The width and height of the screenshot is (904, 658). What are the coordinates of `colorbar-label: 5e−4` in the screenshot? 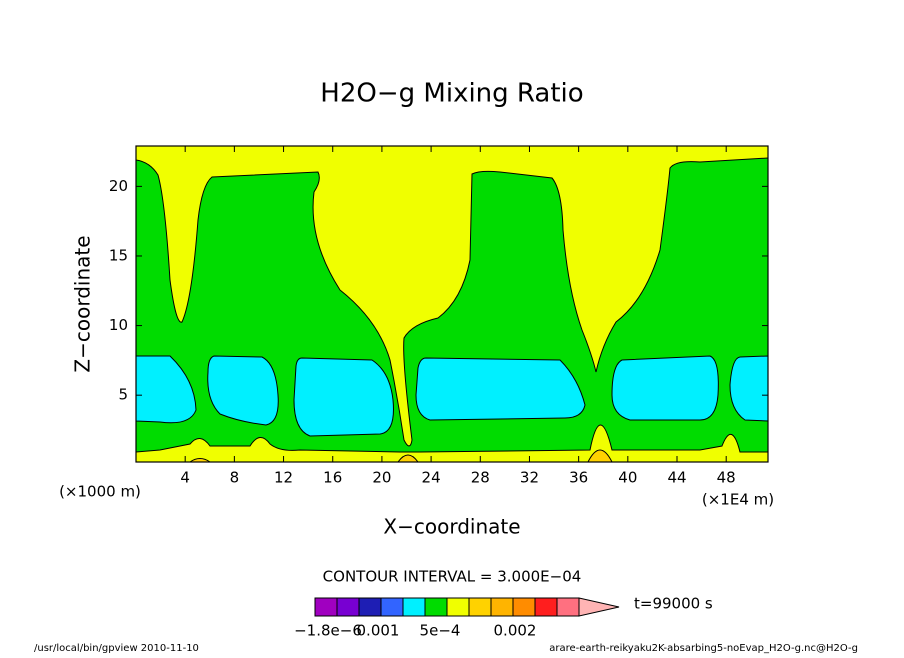 It's located at (440, 631).